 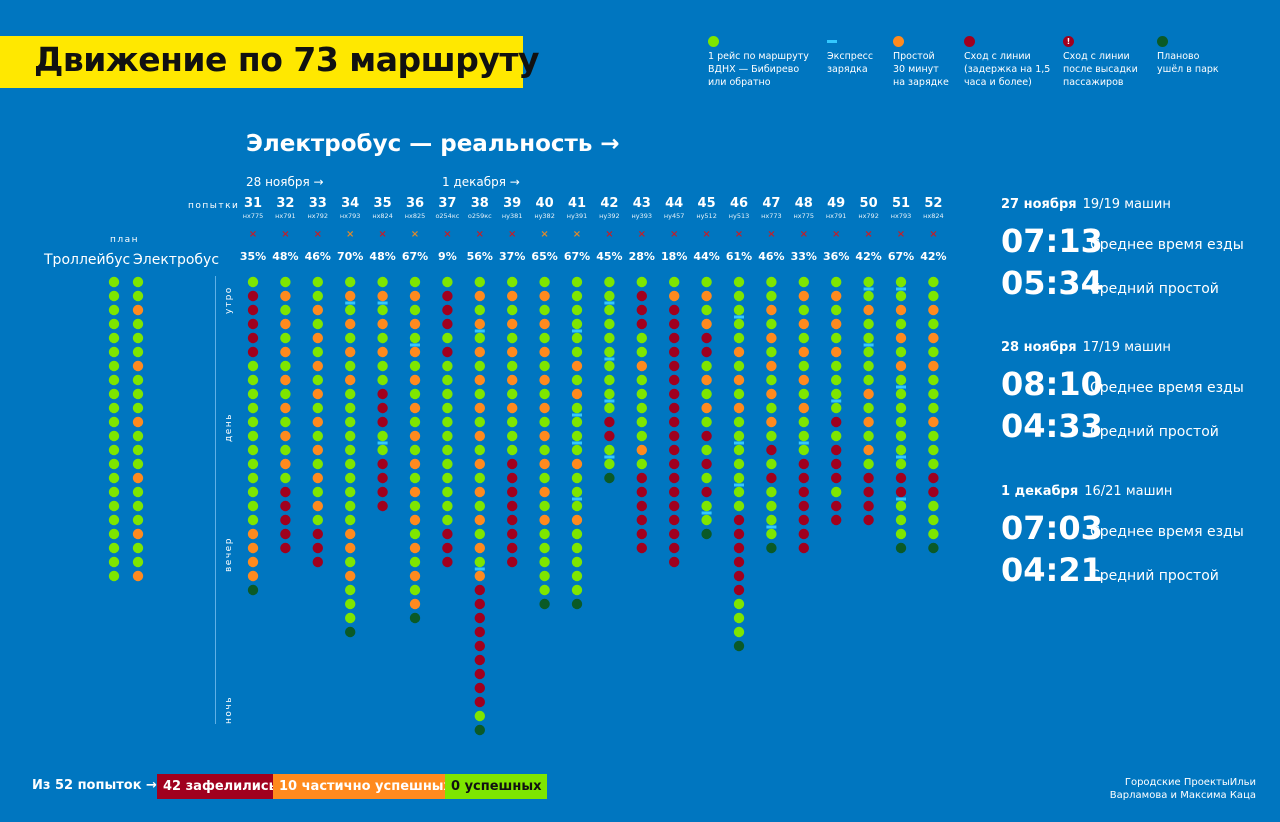 What do you see at coordinates (1039, 347) in the screenshot?
I see `stat-date-day: 28 ноября` at bounding box center [1039, 347].